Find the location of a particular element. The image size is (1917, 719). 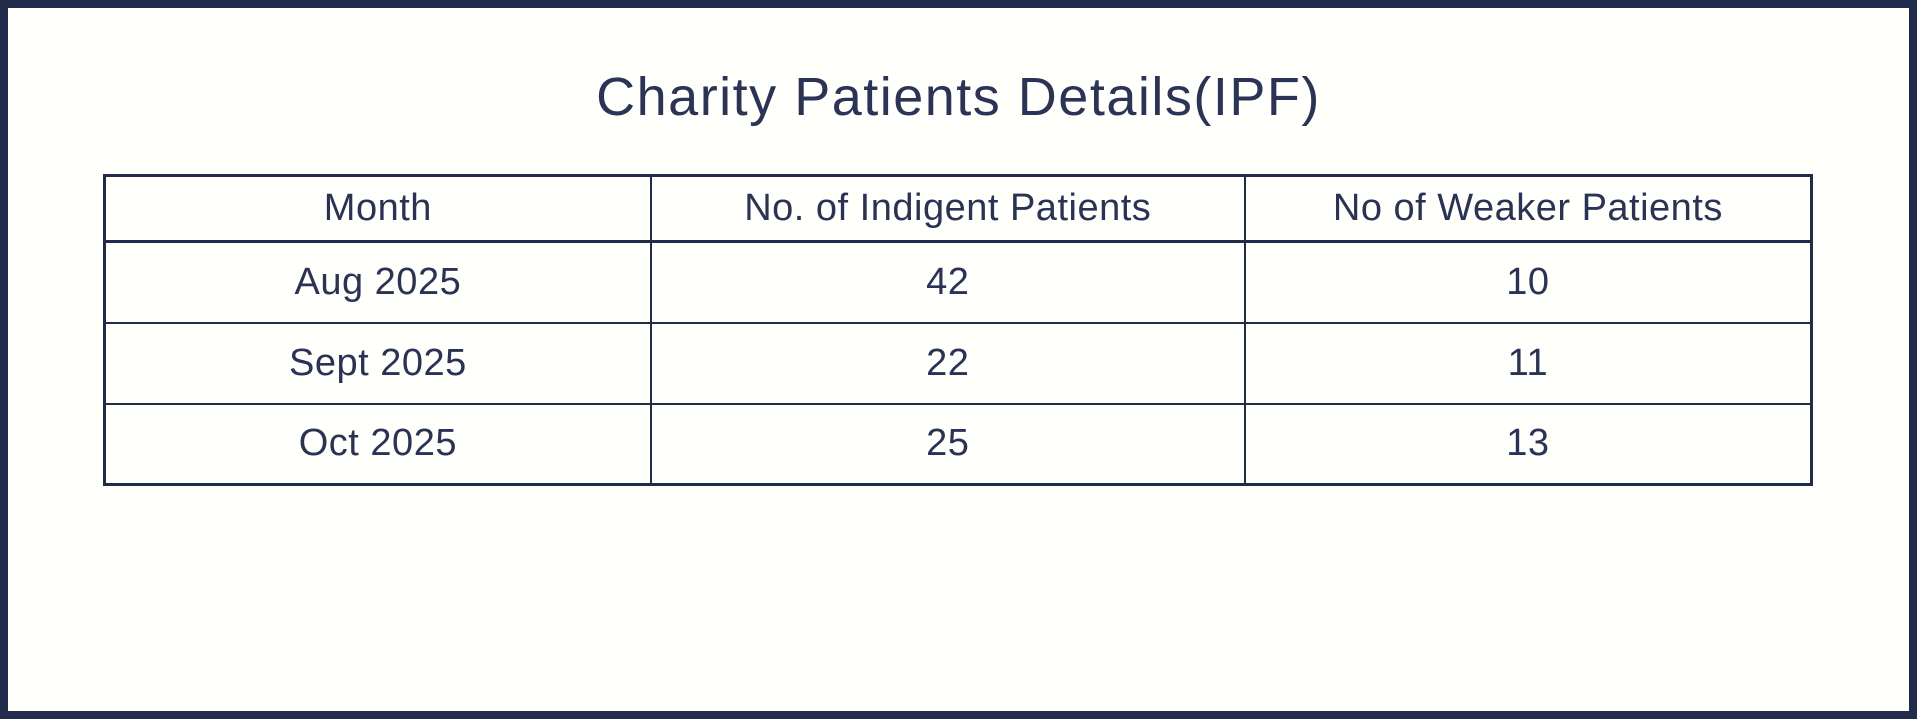

cell-indigent-count: 25 is located at coordinates (947, 444).